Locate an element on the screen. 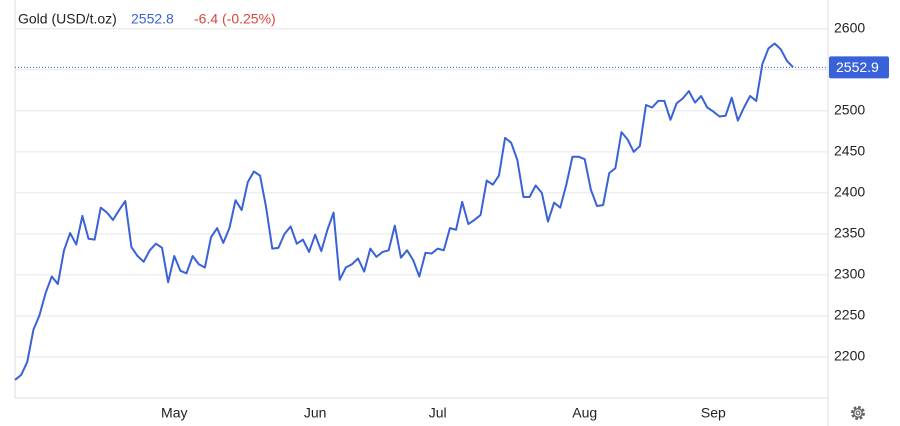  y-tick-label: 2400 is located at coordinates (849, 192).